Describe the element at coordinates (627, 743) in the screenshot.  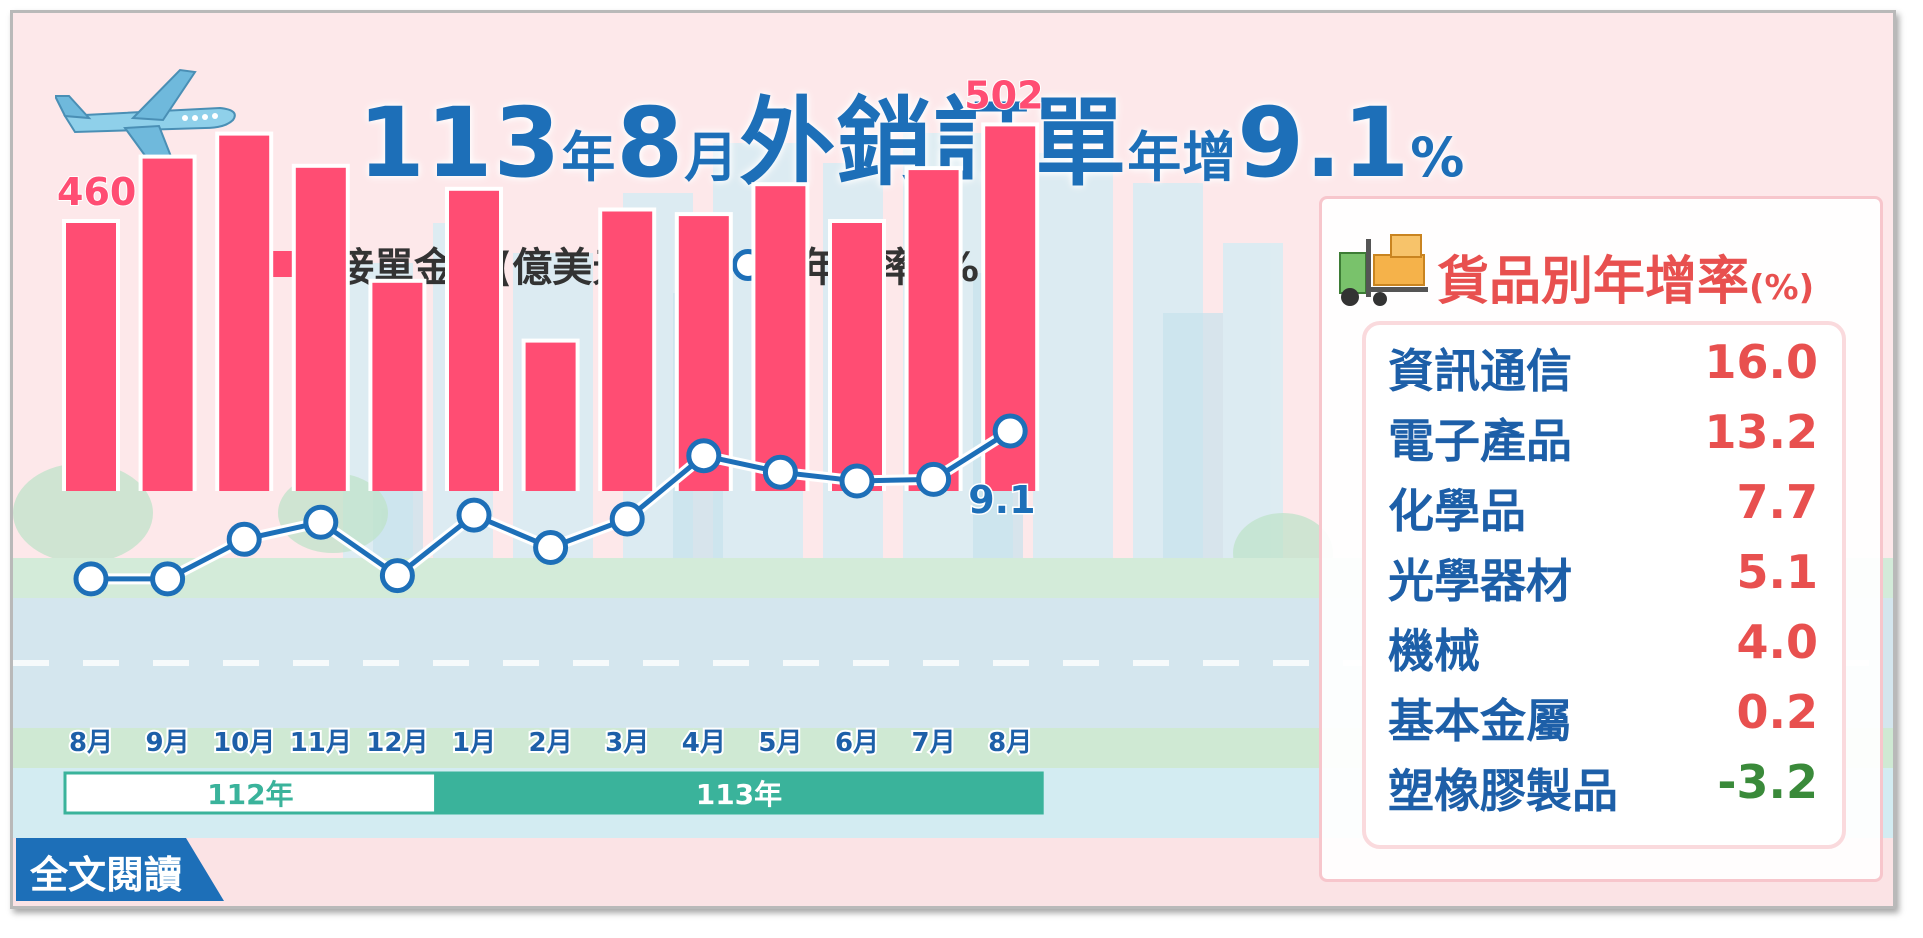
I see `x-tick-label: 3月` at that location.